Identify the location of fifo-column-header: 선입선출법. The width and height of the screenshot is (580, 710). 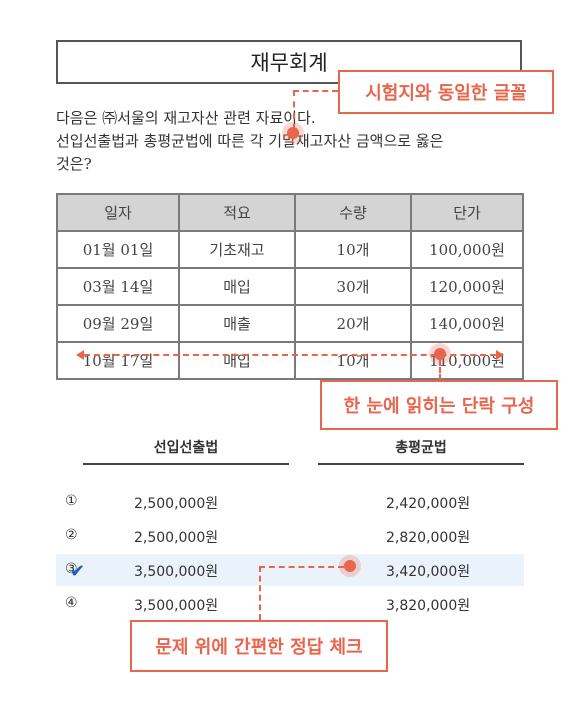
(186, 448).